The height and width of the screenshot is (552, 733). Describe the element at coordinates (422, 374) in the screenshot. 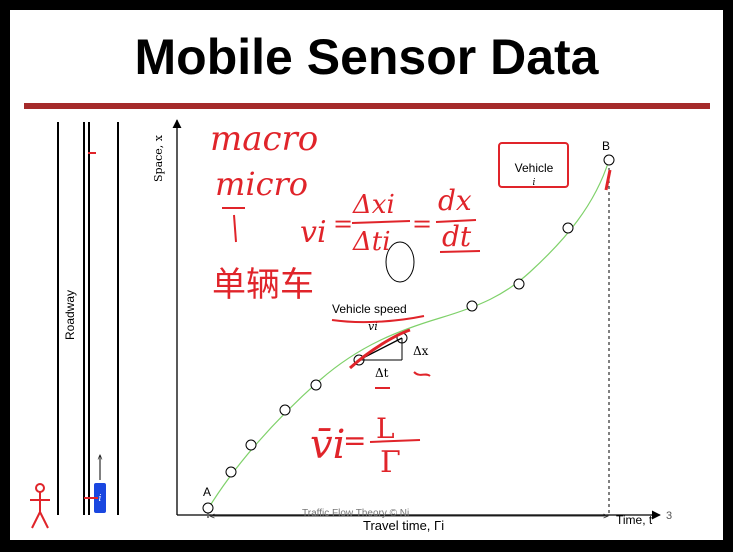

I see `dx-squiggle` at that location.